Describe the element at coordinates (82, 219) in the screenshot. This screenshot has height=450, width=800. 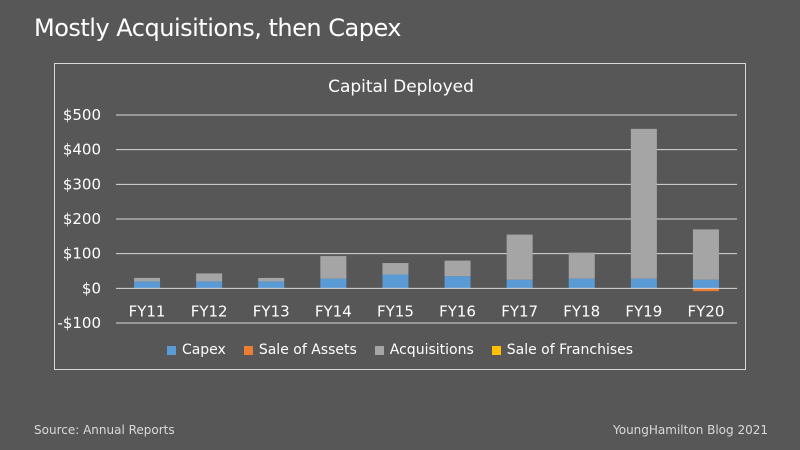
I see `y-tick-label: $200` at that location.